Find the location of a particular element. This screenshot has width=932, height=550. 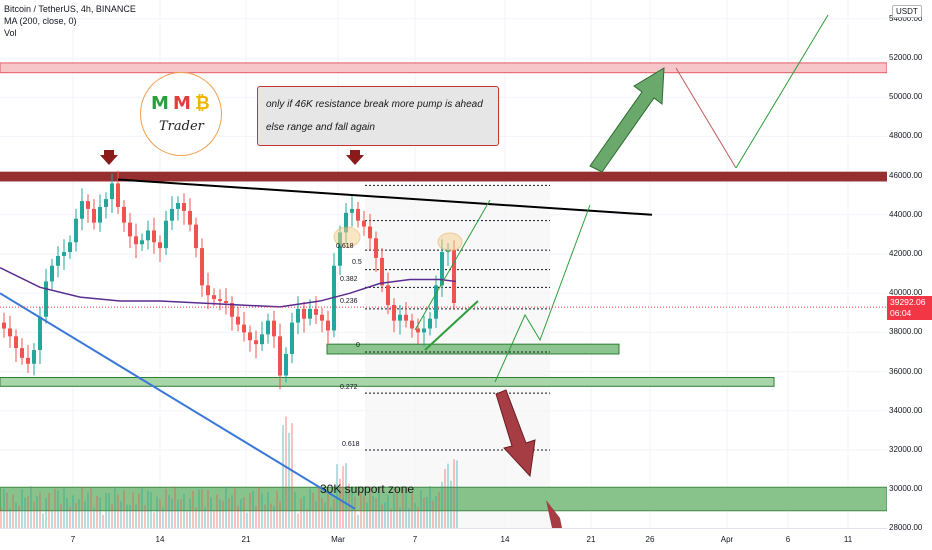

logo-trader-text: Trader is located at coordinates (181, 126).